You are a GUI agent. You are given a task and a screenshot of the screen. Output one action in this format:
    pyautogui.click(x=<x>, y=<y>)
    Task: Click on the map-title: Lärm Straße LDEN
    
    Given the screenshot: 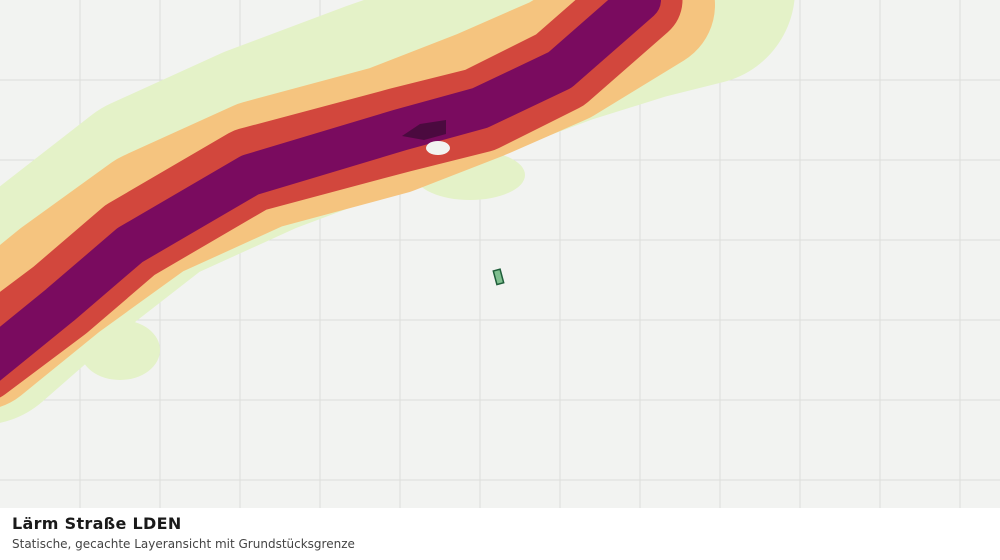 What is the action you would take?
    pyautogui.click(x=97, y=523)
    